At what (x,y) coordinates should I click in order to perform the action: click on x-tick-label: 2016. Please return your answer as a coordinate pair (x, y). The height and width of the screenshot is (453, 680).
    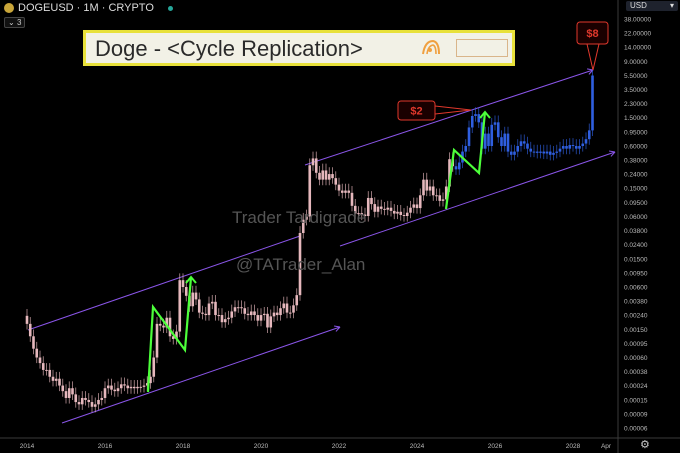
    Looking at the image, I should click on (105, 446).